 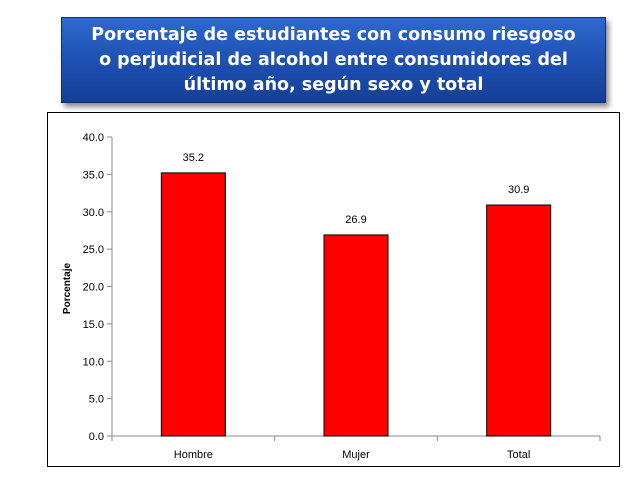 What do you see at coordinates (333, 85) in the screenshot?
I see `title-line-3: último año, según sexo y total` at bounding box center [333, 85].